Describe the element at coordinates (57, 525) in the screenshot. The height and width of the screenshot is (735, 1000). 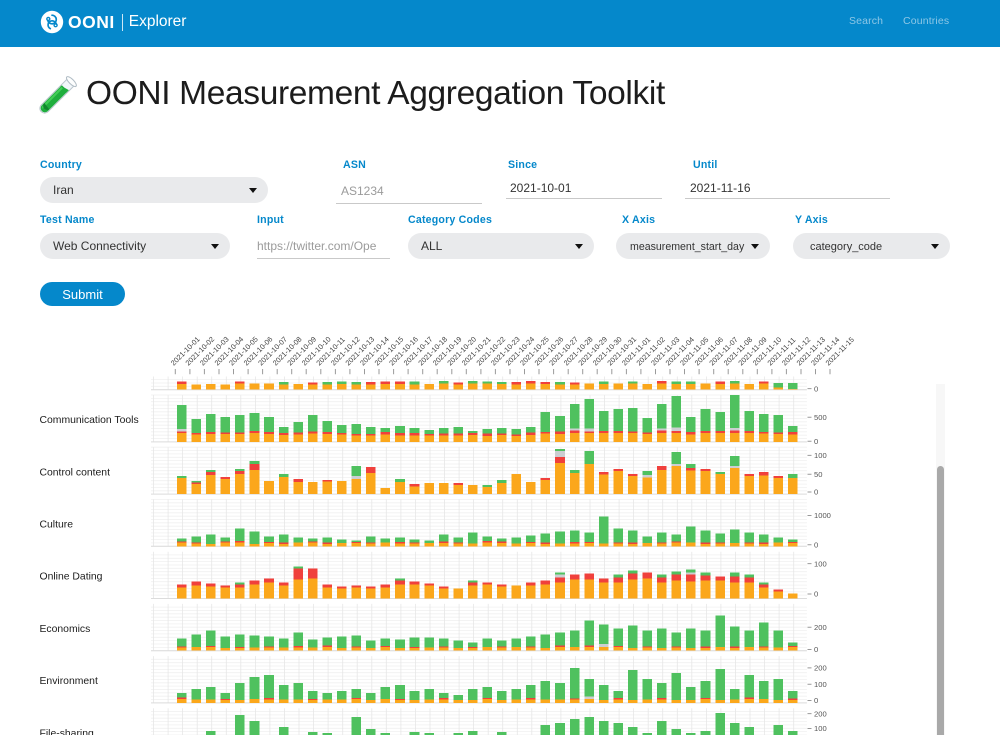
I see `svg-text: Culture` at that location.